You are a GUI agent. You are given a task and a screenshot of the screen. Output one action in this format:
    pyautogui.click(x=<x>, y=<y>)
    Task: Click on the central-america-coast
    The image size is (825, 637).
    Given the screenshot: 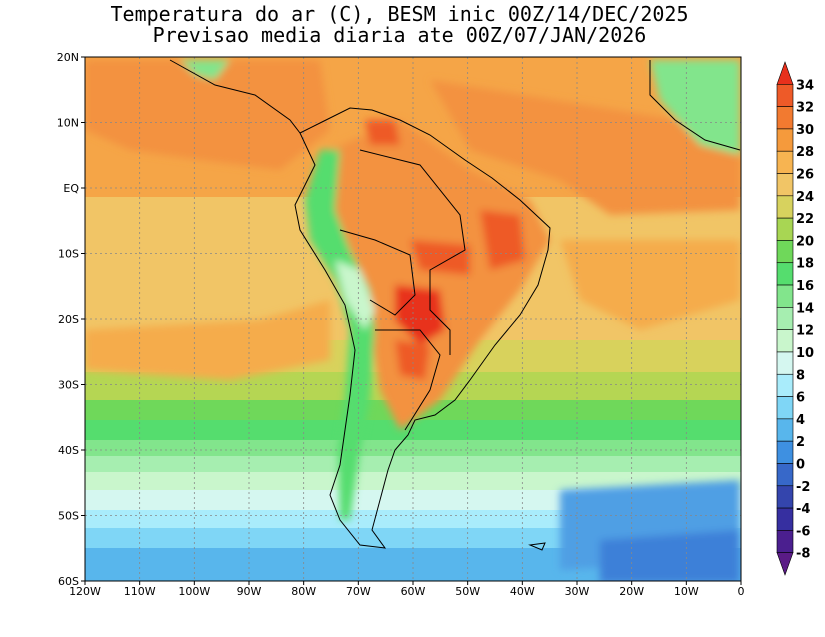 What is the action you would take?
    pyautogui.click(x=235, y=96)
    